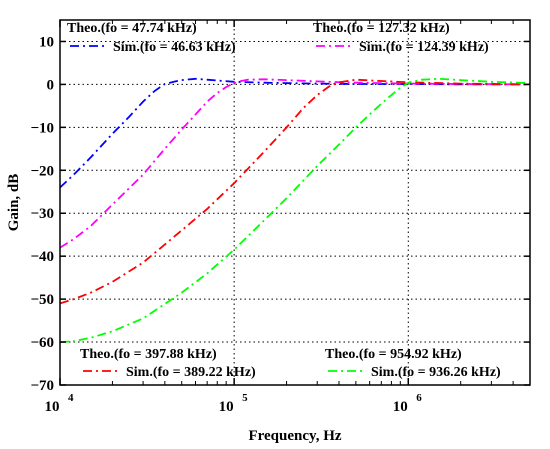 The image size is (550, 449). I want to click on y-axis-label: Gain, dB, so click(14, 203).